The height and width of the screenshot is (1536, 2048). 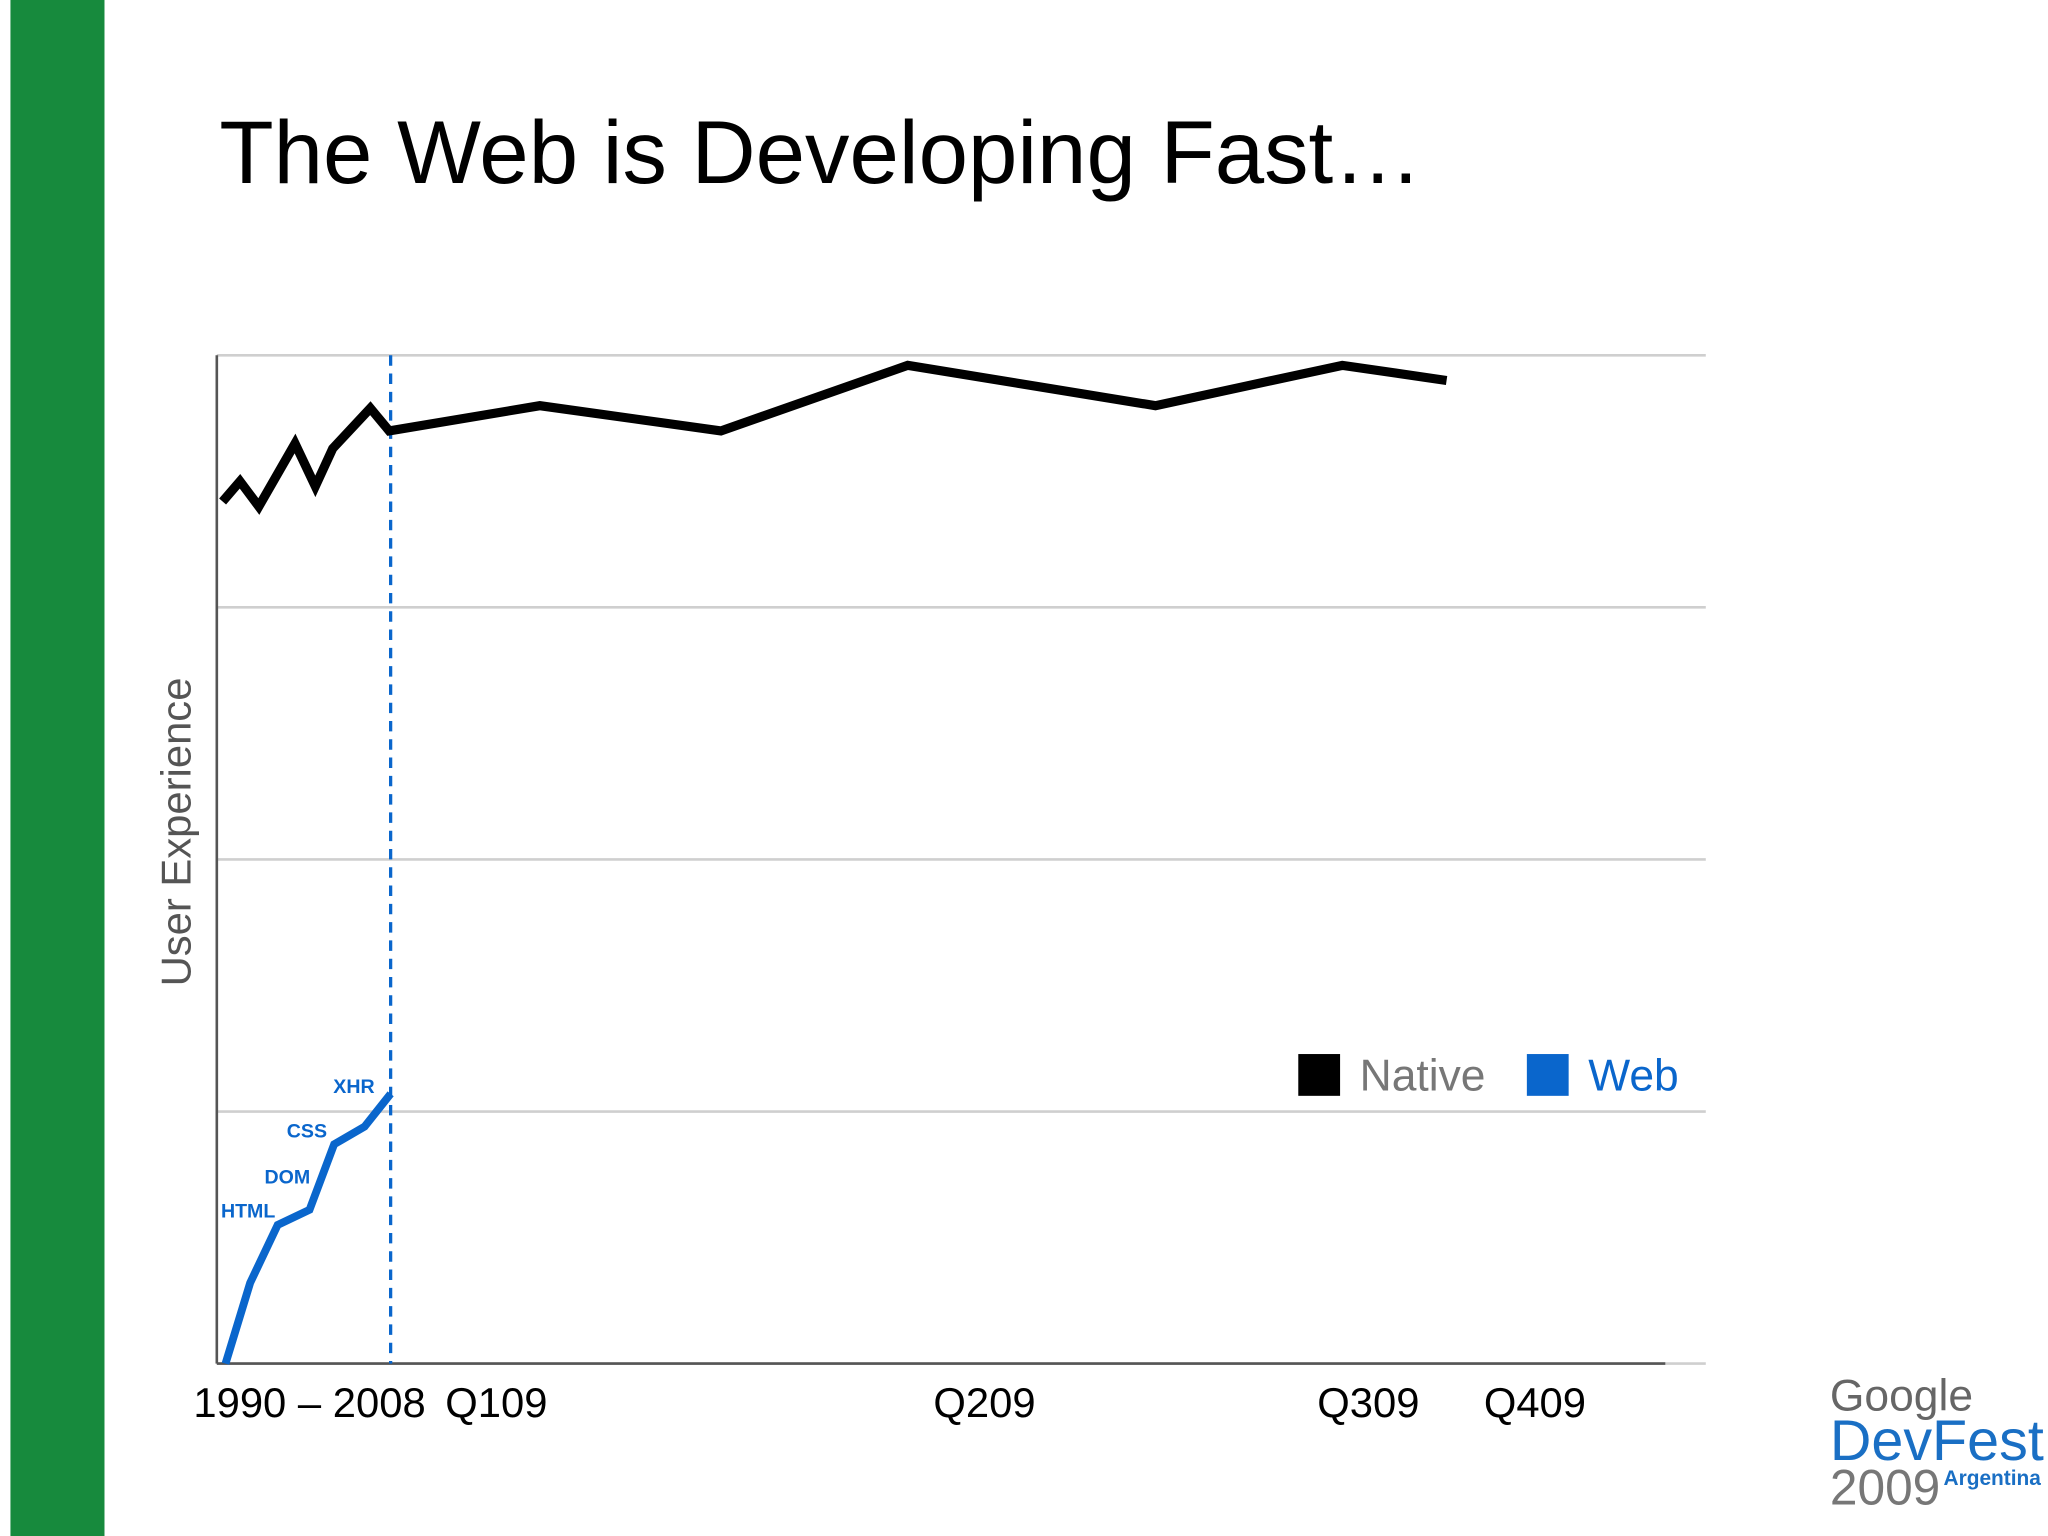 What do you see at coordinates (1937, 1441) in the screenshot?
I see `logo-devfest: DevFest` at bounding box center [1937, 1441].